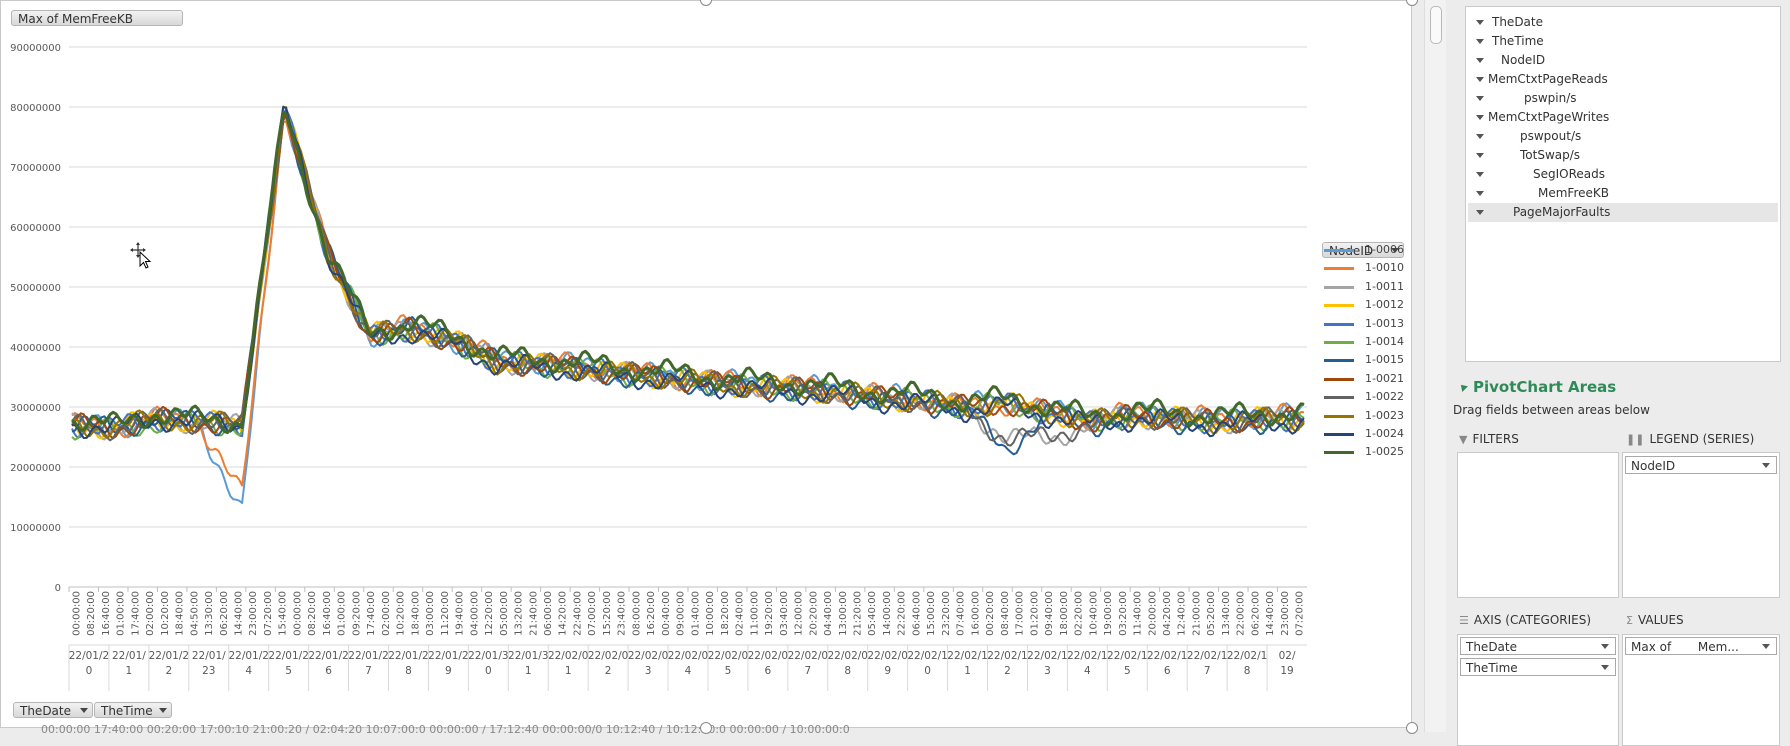 Image resolution: width=1790 pixels, height=746 pixels. I want to click on filters-drop-area, so click(1538, 525).